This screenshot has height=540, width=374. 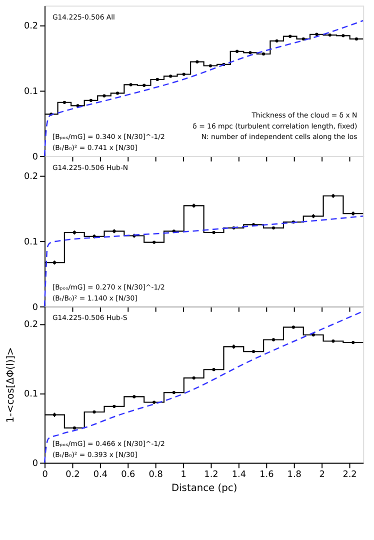 What do you see at coordinates (128, 475) in the screenshot?
I see `x-tick-label: 0.6` at bounding box center [128, 475].